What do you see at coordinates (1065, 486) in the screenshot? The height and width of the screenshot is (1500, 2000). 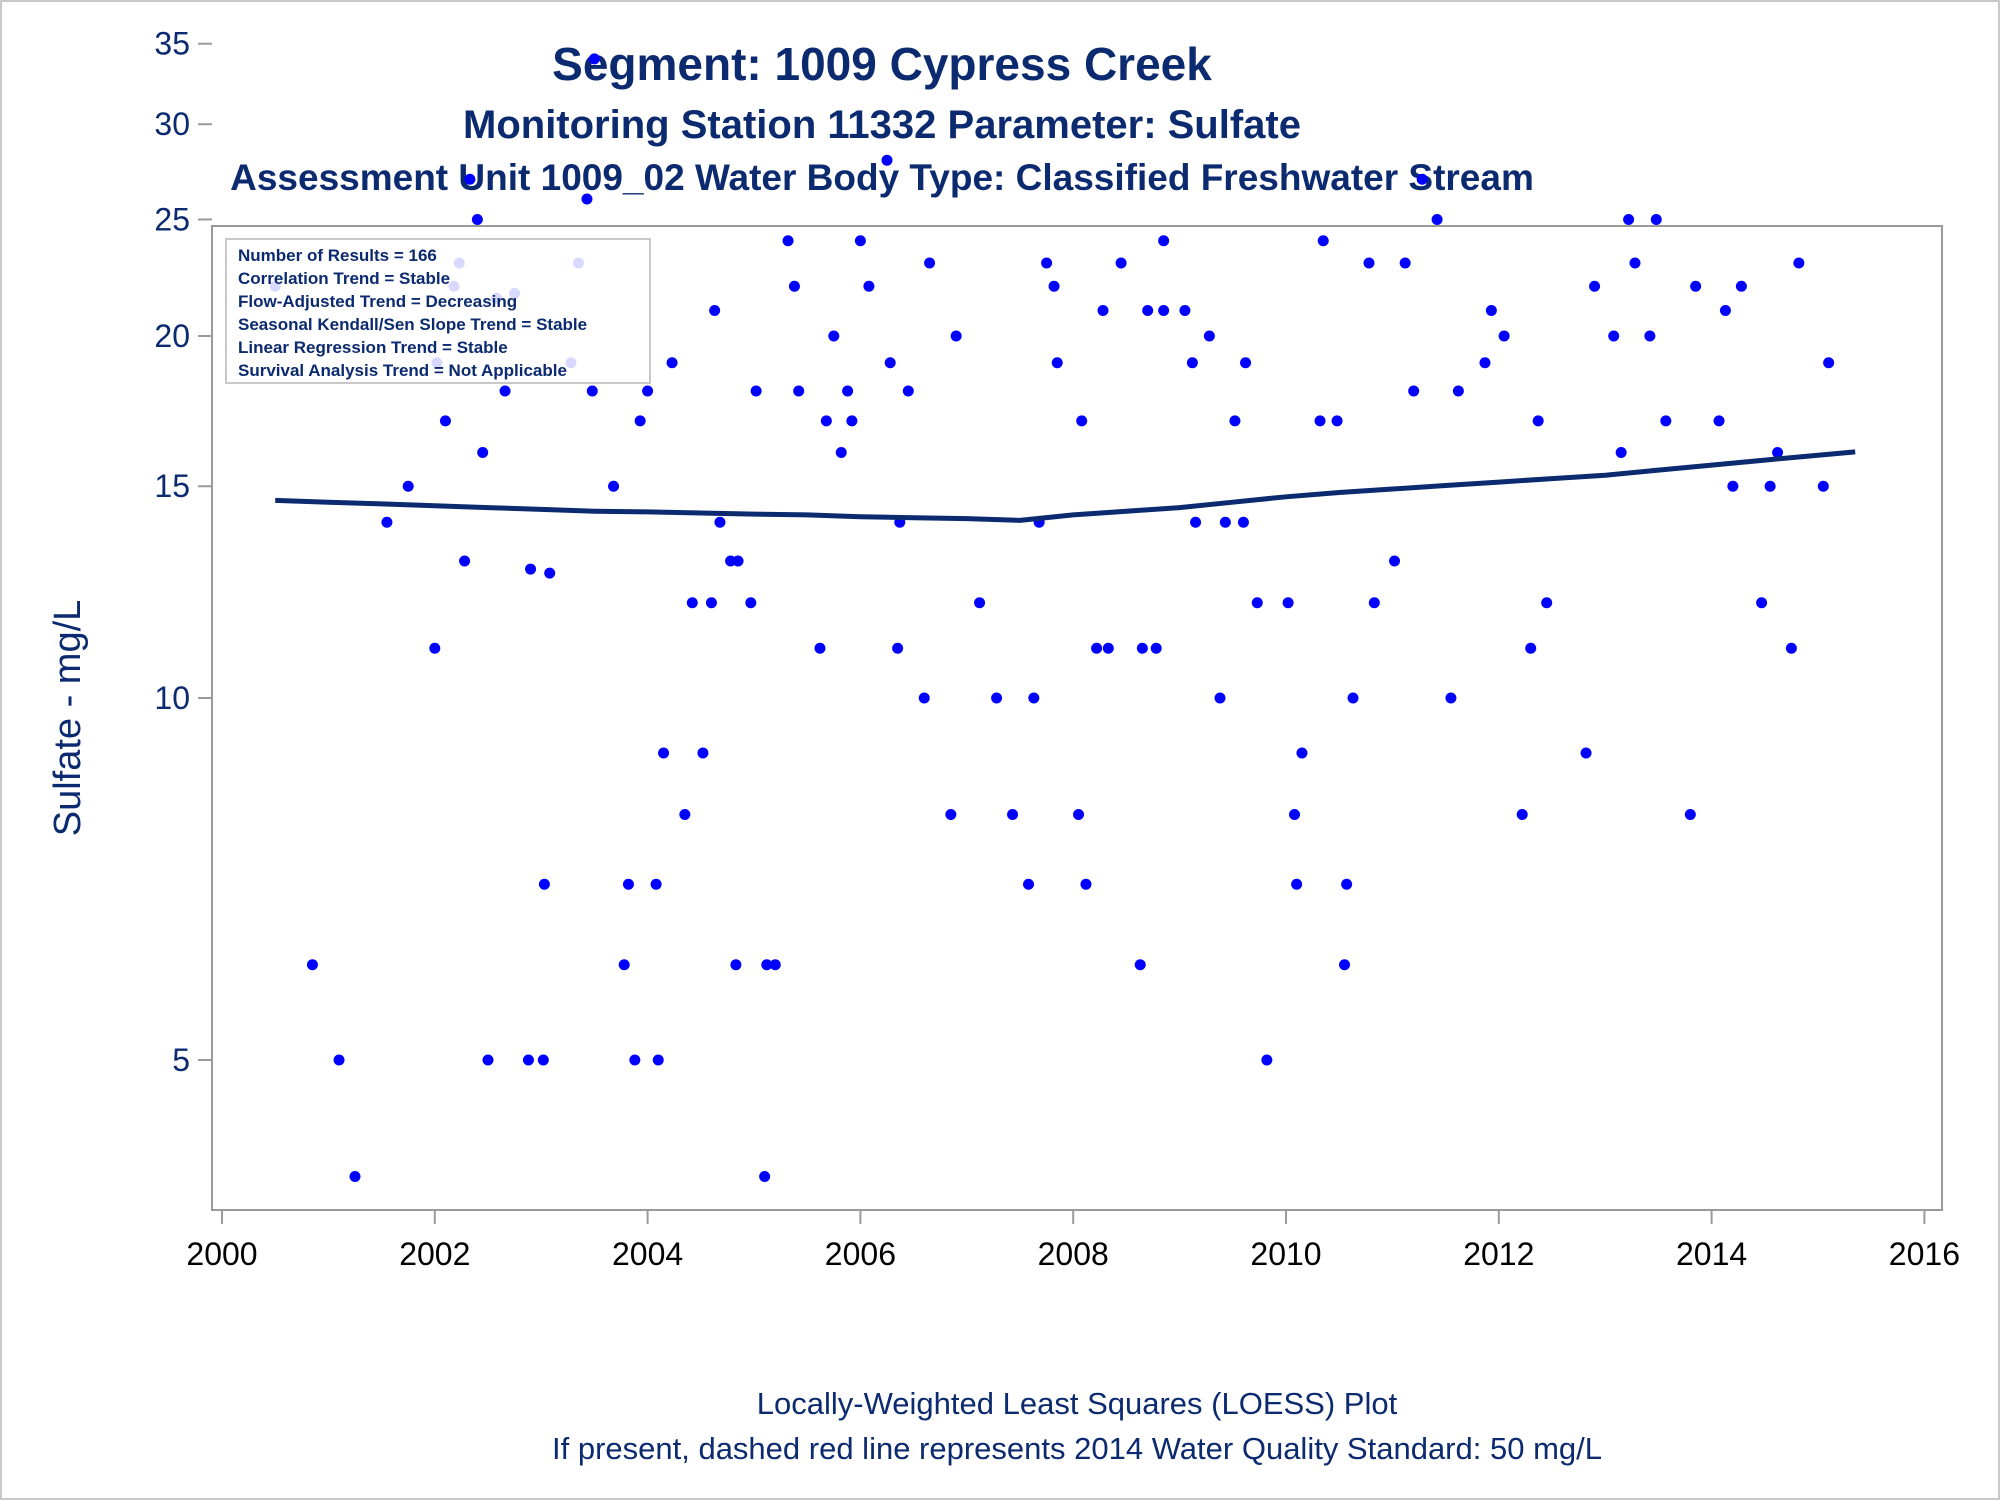 I see `loess-trend-line` at bounding box center [1065, 486].